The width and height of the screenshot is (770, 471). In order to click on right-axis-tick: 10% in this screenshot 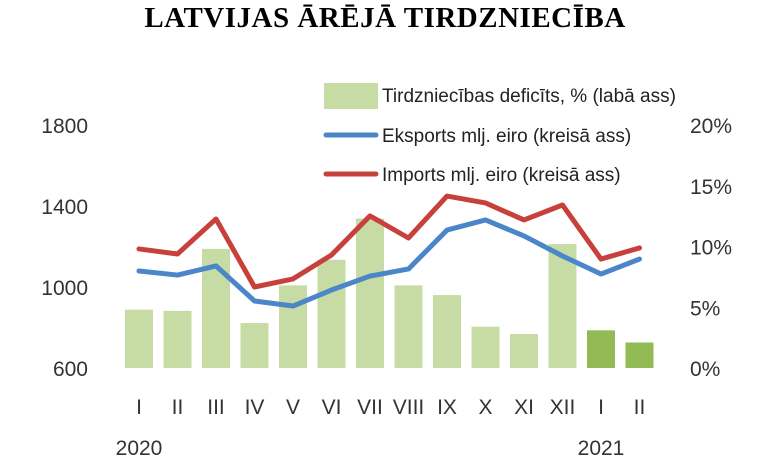, I will do `click(711, 248)`.